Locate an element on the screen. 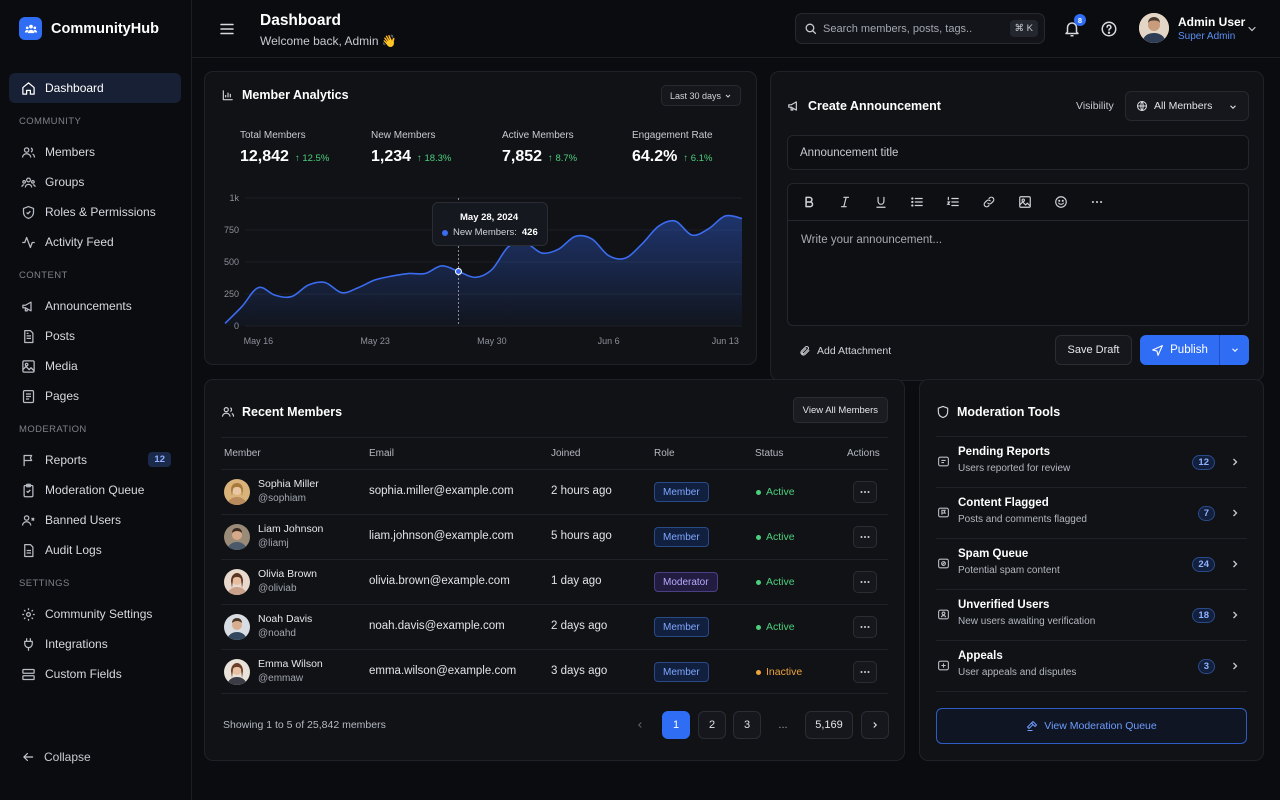  emoji-icon is located at coordinates (1061, 202).